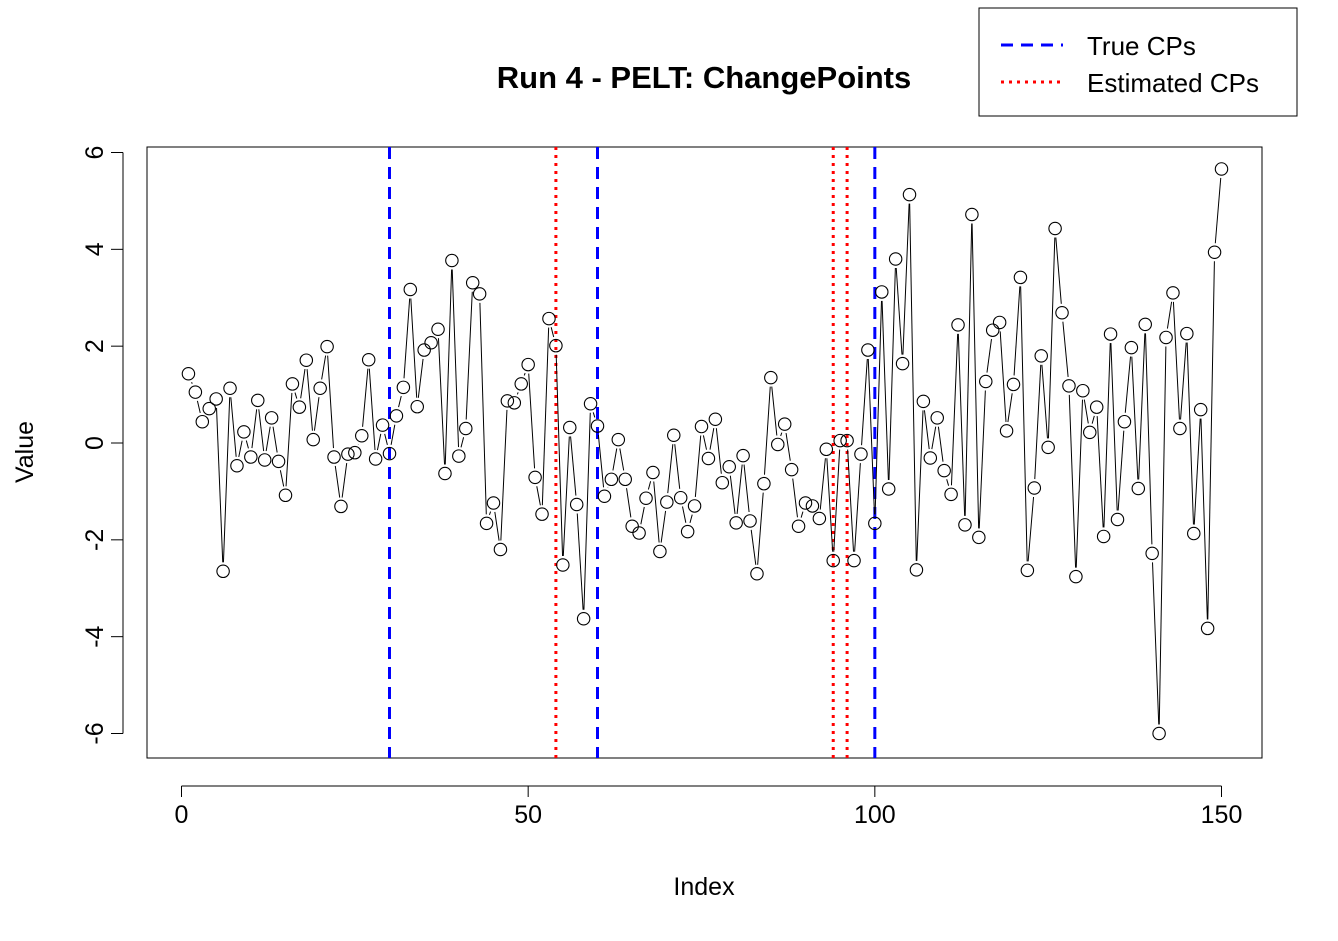 The width and height of the screenshot is (1338, 941). I want to click on x-tick-label: 50, so click(528, 815).